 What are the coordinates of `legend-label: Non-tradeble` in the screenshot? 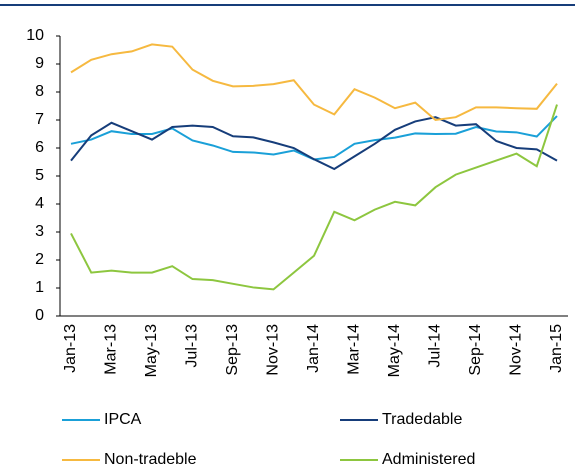 It's located at (150, 459).